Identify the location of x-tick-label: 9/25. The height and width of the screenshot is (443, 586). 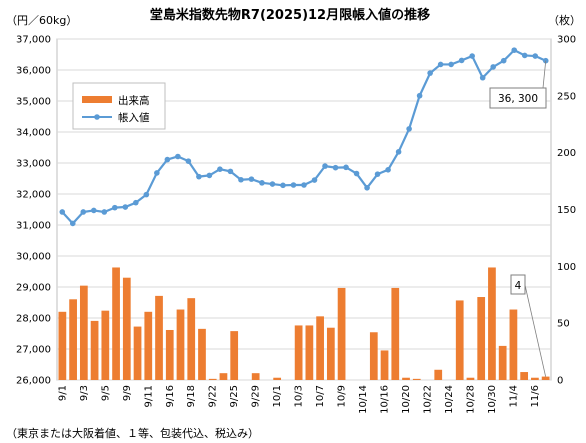
(234, 396).